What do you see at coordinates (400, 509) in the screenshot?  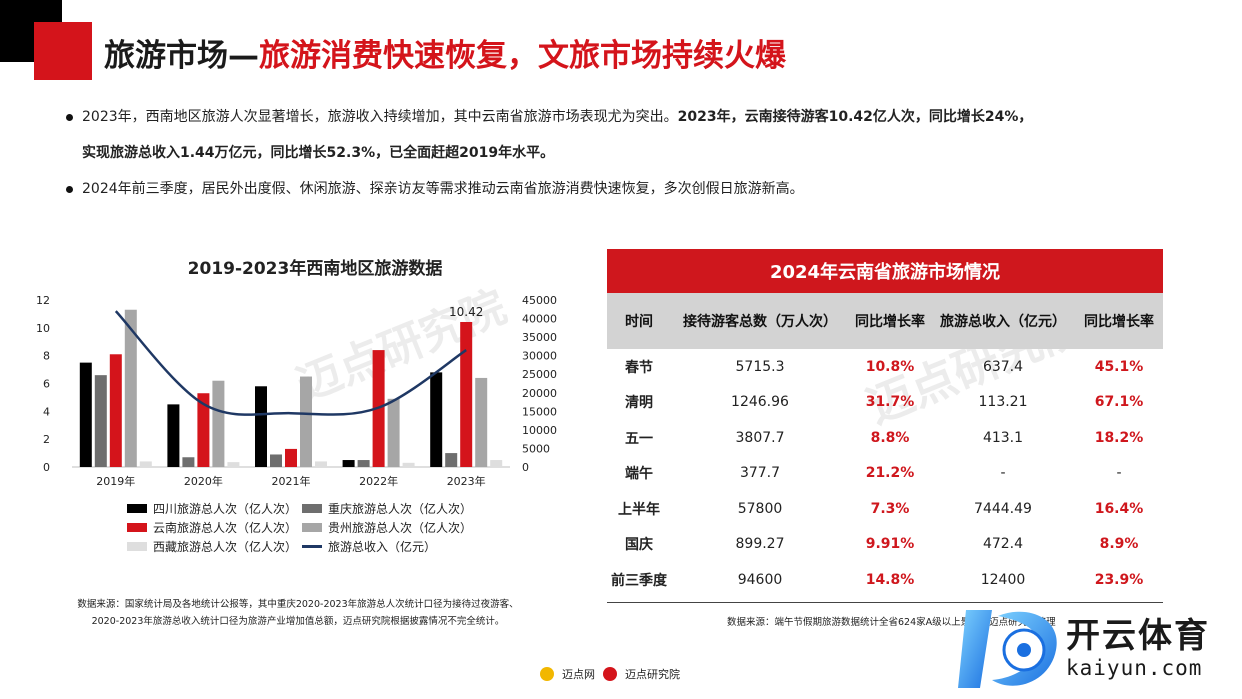 I see `legend-label: 重庆旅游总人次（亿人次）` at bounding box center [400, 509].